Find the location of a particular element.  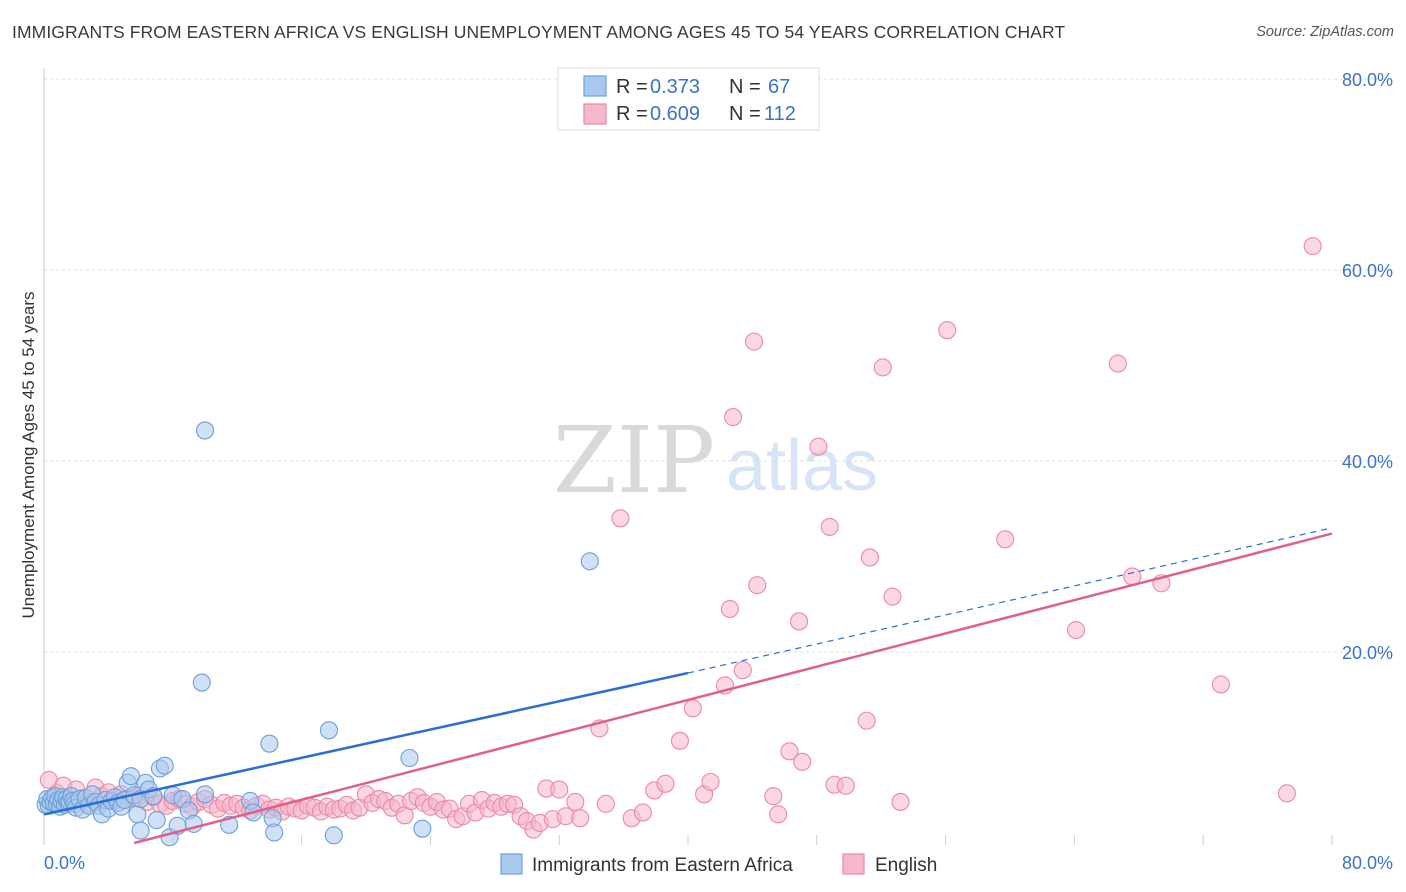

legend-n-value-1: 67 is located at coordinates (779, 87).